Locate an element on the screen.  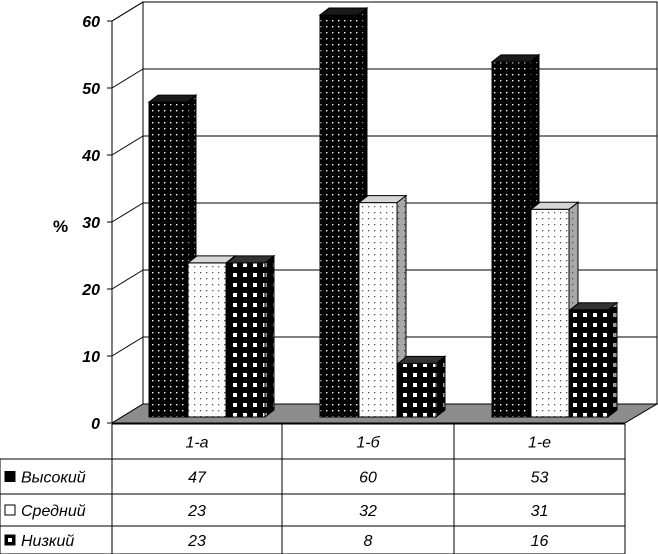
y-tick-label: 20 is located at coordinates (90, 290).